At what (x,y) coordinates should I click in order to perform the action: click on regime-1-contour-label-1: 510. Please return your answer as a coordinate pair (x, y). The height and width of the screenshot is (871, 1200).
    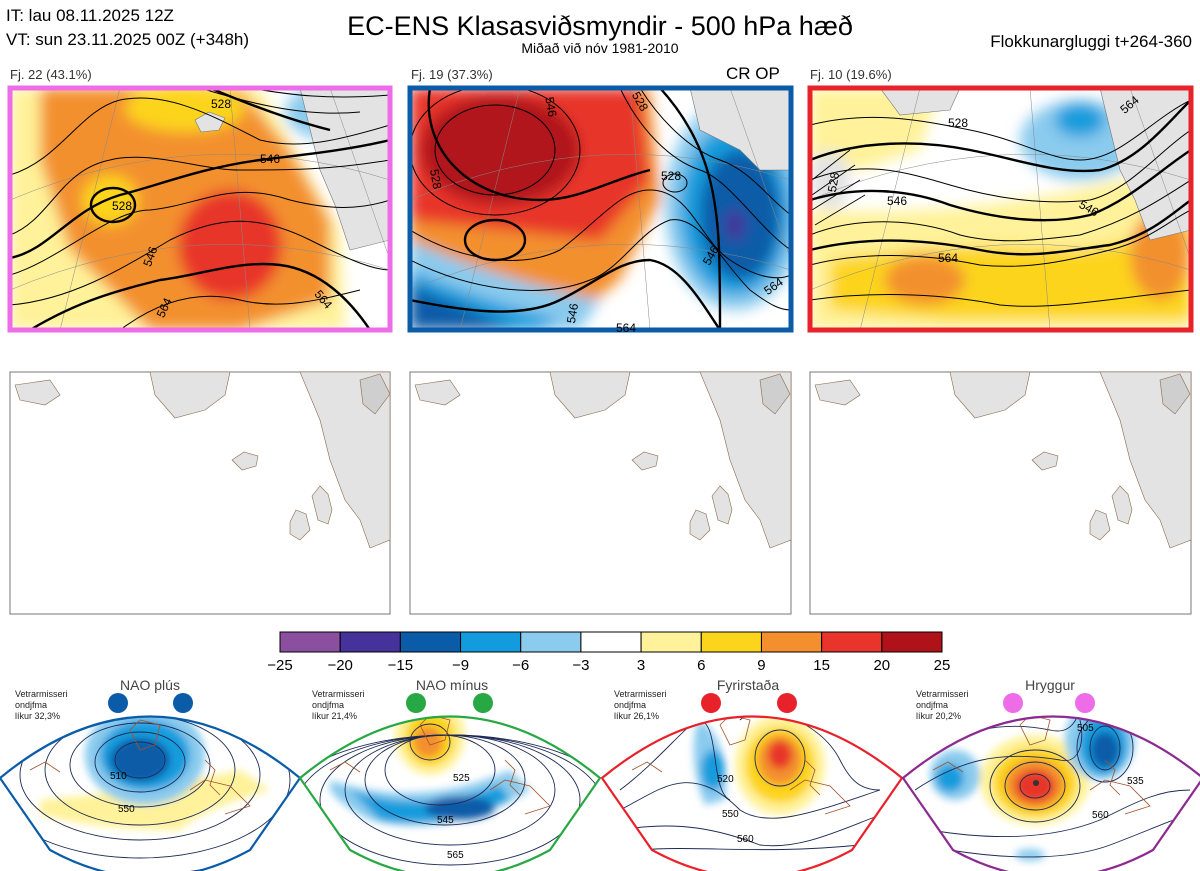
    Looking at the image, I should click on (118, 776).